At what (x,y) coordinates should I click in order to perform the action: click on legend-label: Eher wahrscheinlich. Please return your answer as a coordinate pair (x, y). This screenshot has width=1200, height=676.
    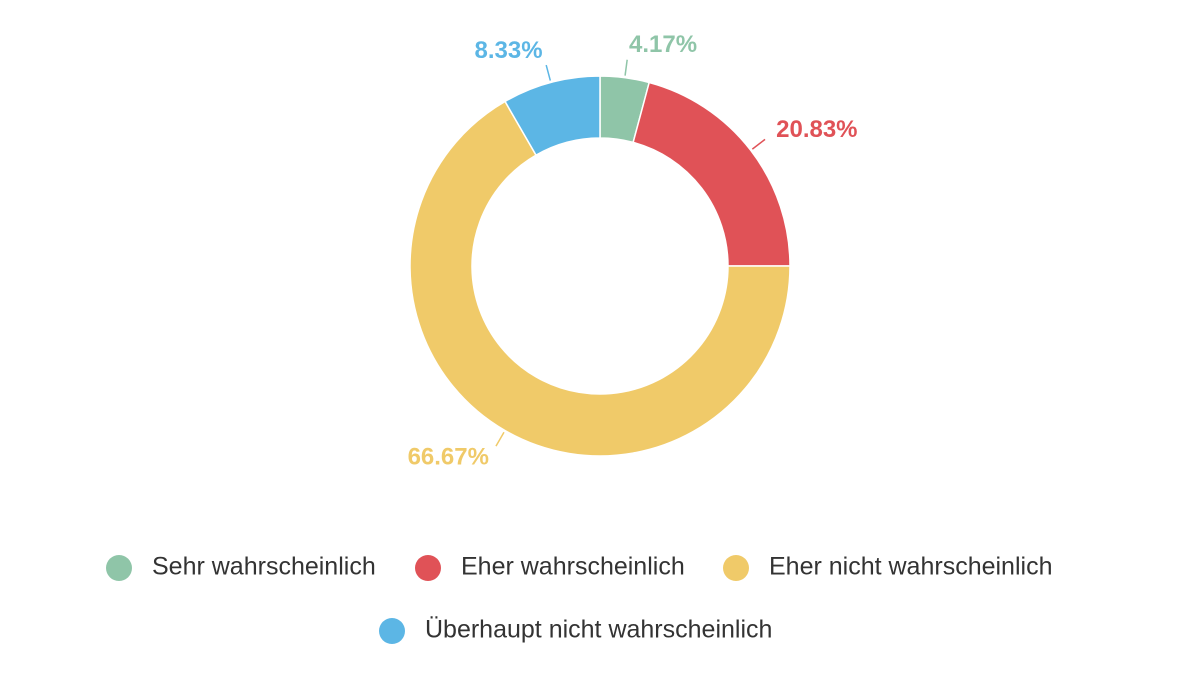
    Looking at the image, I should click on (573, 567).